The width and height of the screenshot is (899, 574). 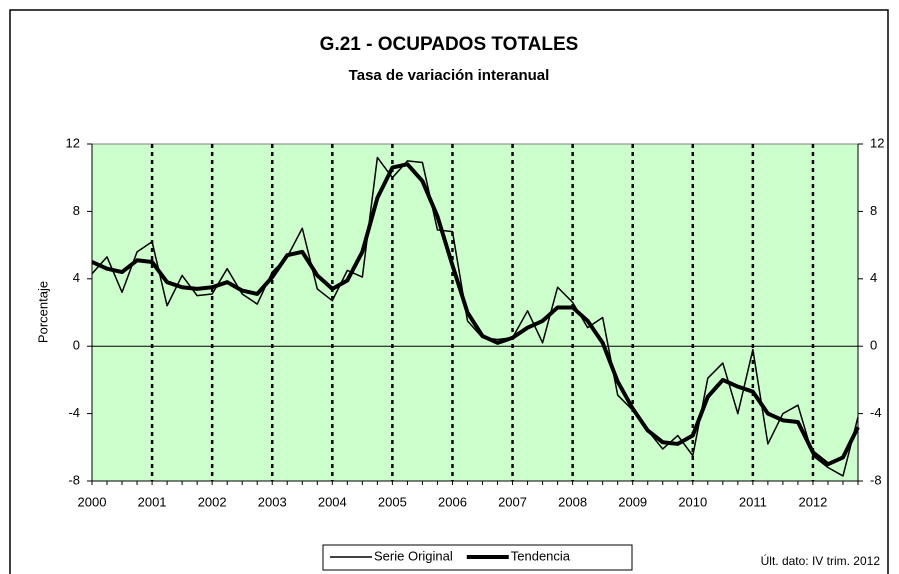 I want to click on chart-title: G.21 - OCUPADOS TOTALES, so click(x=449, y=44).